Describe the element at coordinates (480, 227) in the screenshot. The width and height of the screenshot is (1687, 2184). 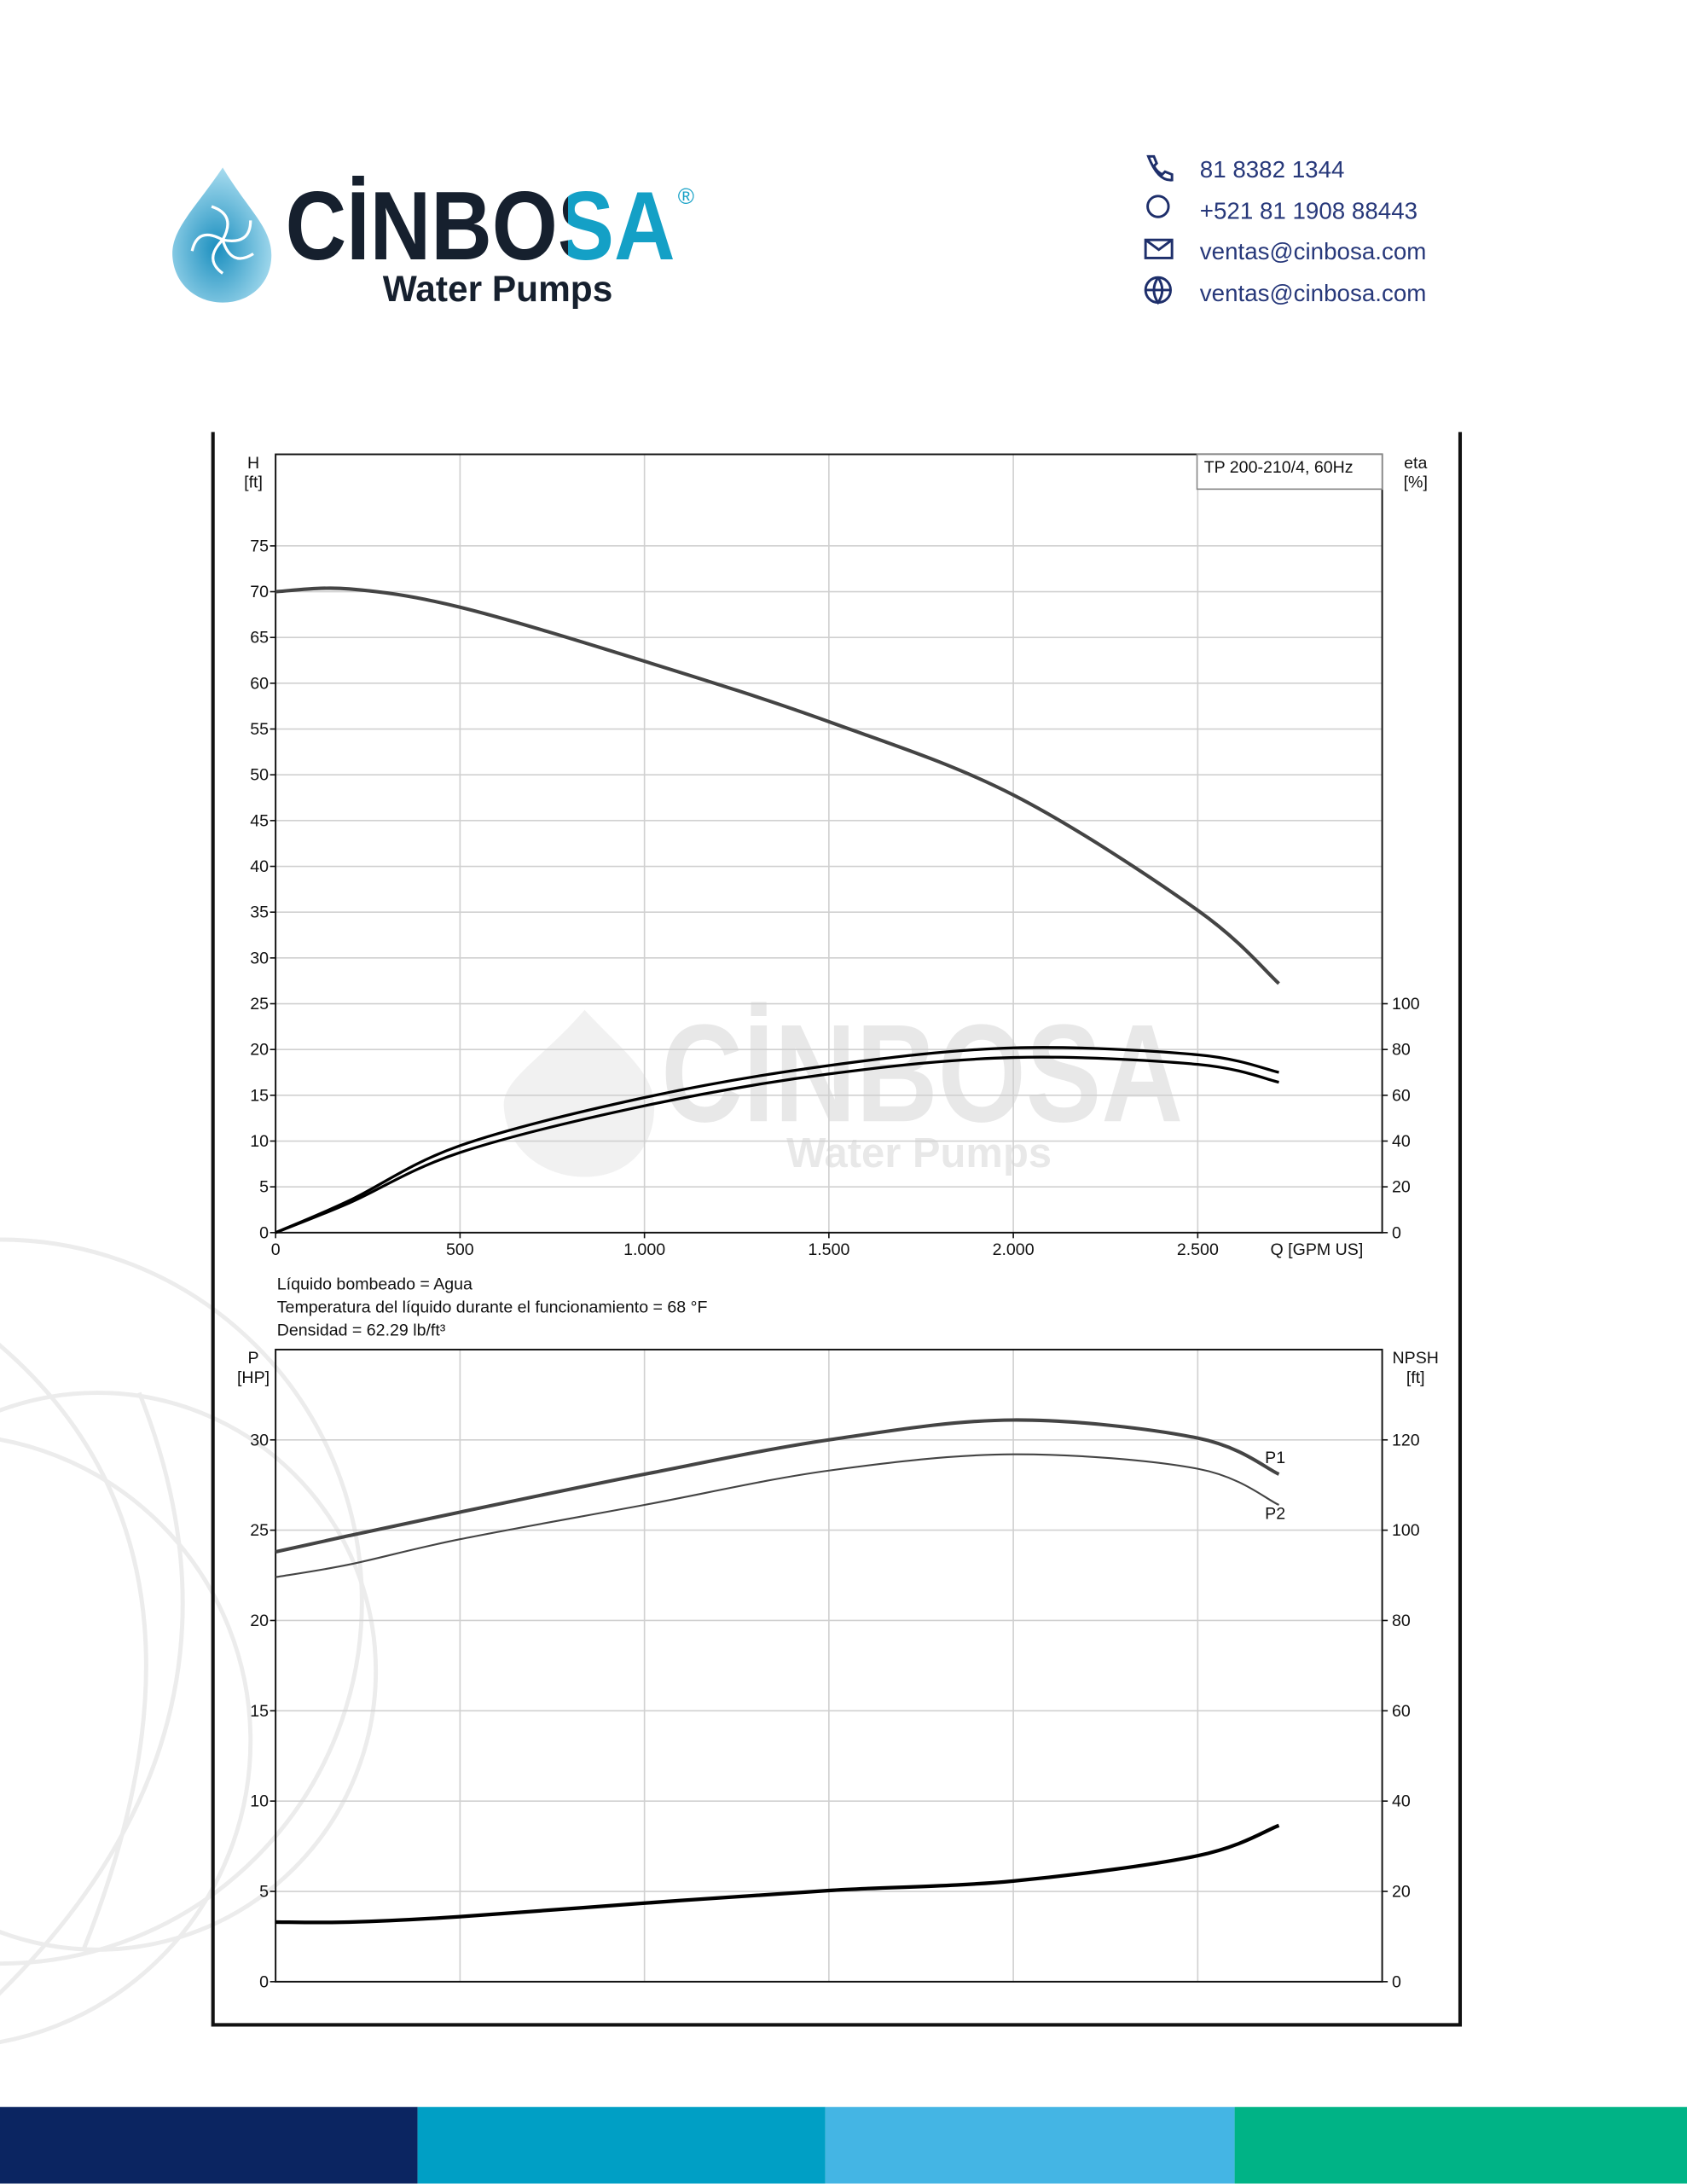
I see `logo-text: CİNBOSA` at that location.